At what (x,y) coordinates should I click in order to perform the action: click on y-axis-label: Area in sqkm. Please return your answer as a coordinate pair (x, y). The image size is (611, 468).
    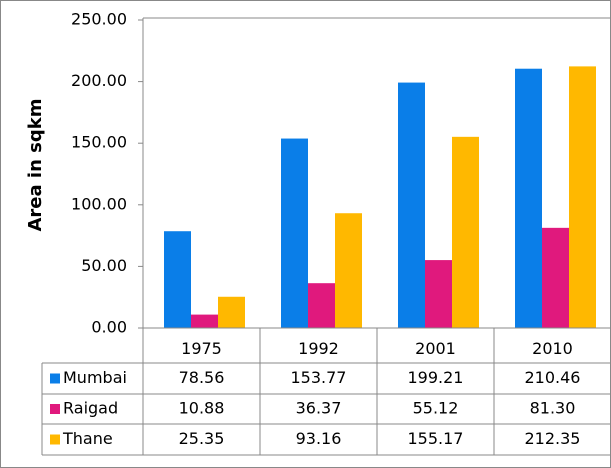
    Looking at the image, I should click on (35, 164).